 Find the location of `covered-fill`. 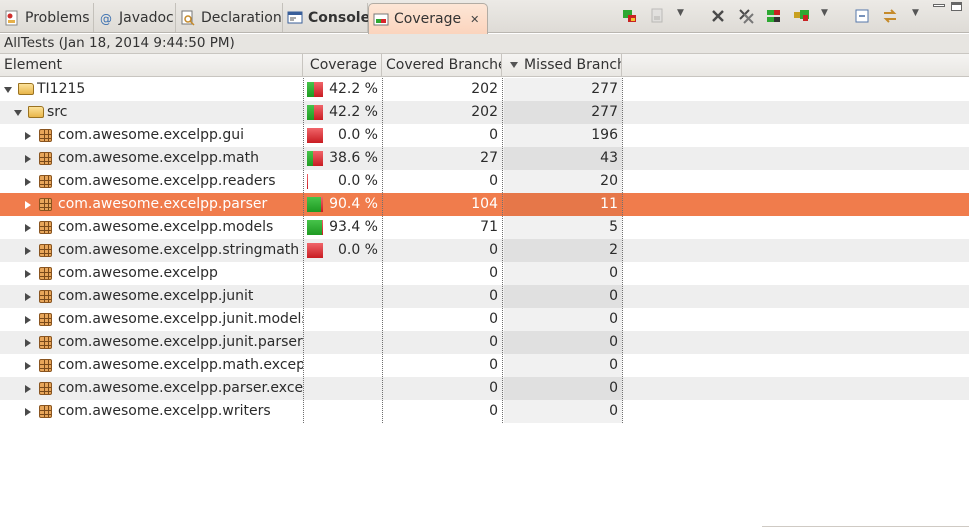

covered-fill is located at coordinates (310, 112).